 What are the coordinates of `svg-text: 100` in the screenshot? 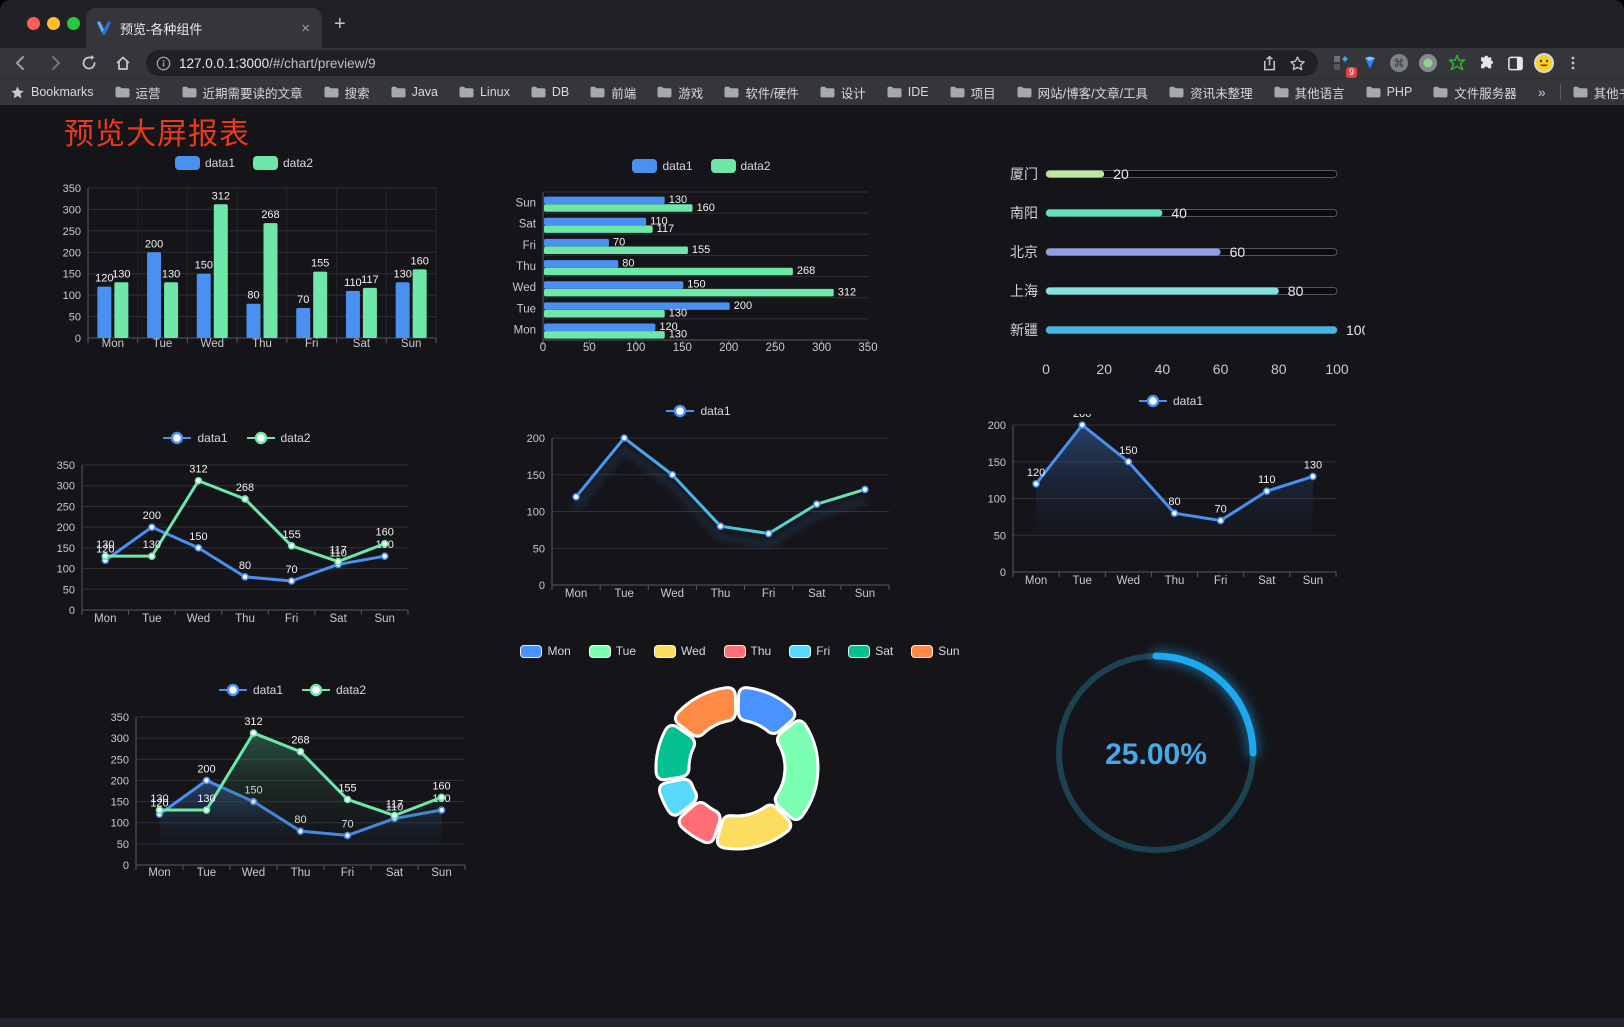 It's located at (120, 824).